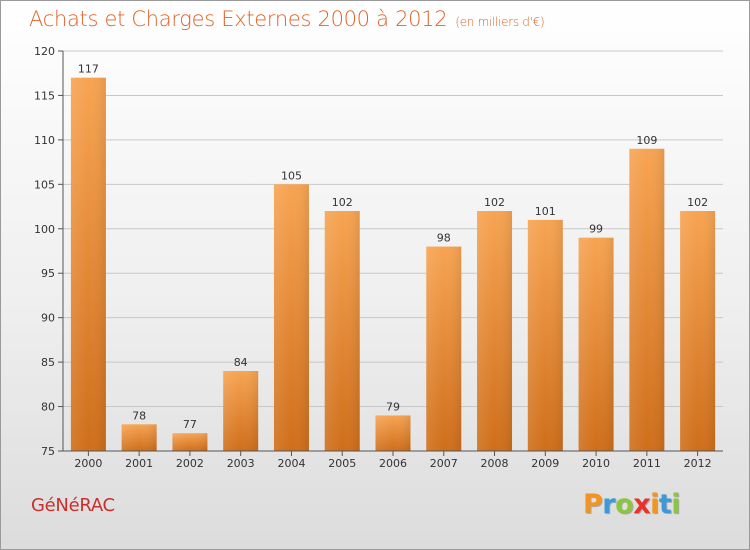 This screenshot has width=750, height=550. What do you see at coordinates (596, 229) in the screenshot?
I see `data-label-2010: 99` at bounding box center [596, 229].